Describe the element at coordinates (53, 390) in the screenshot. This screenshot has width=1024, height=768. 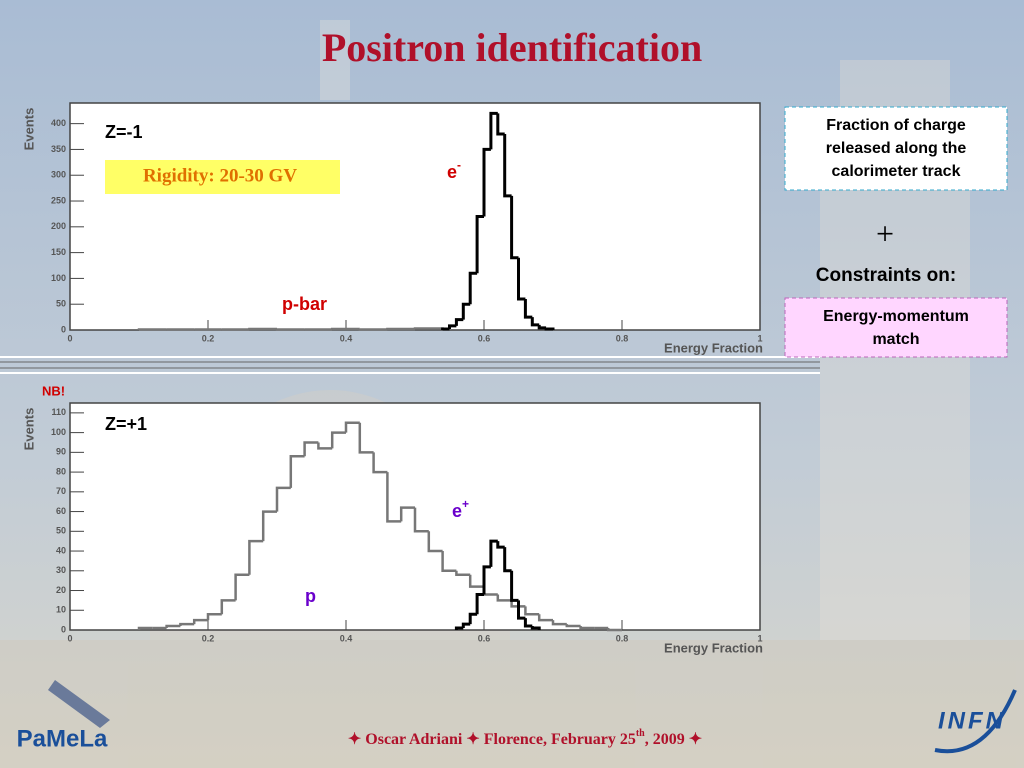
I see `note: NB!` at that location.